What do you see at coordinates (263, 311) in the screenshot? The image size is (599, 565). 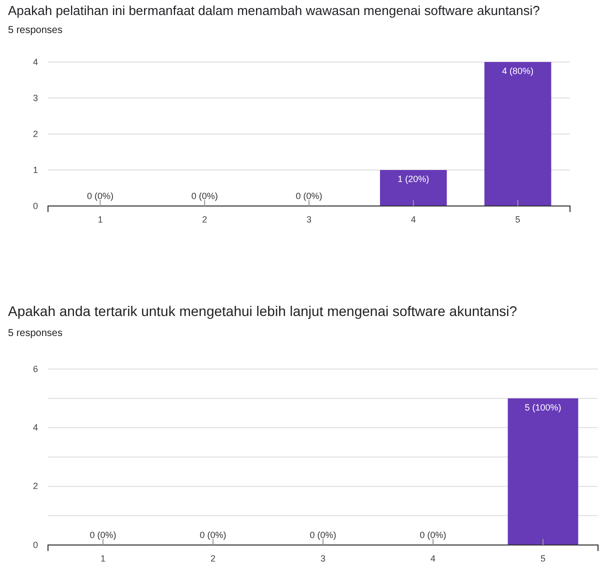 I see `chart-title: Apakah anda tertarik untuk mengetahui lebih lanjut mengenai software akuntansi?` at bounding box center [263, 311].